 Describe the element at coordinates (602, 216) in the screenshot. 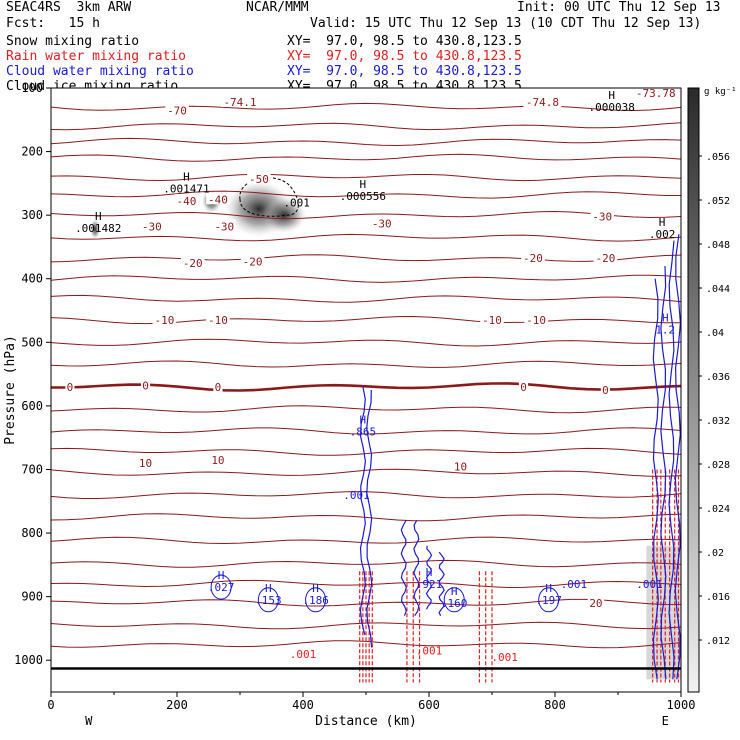

I see `isotherm-label-10: -30` at that location.